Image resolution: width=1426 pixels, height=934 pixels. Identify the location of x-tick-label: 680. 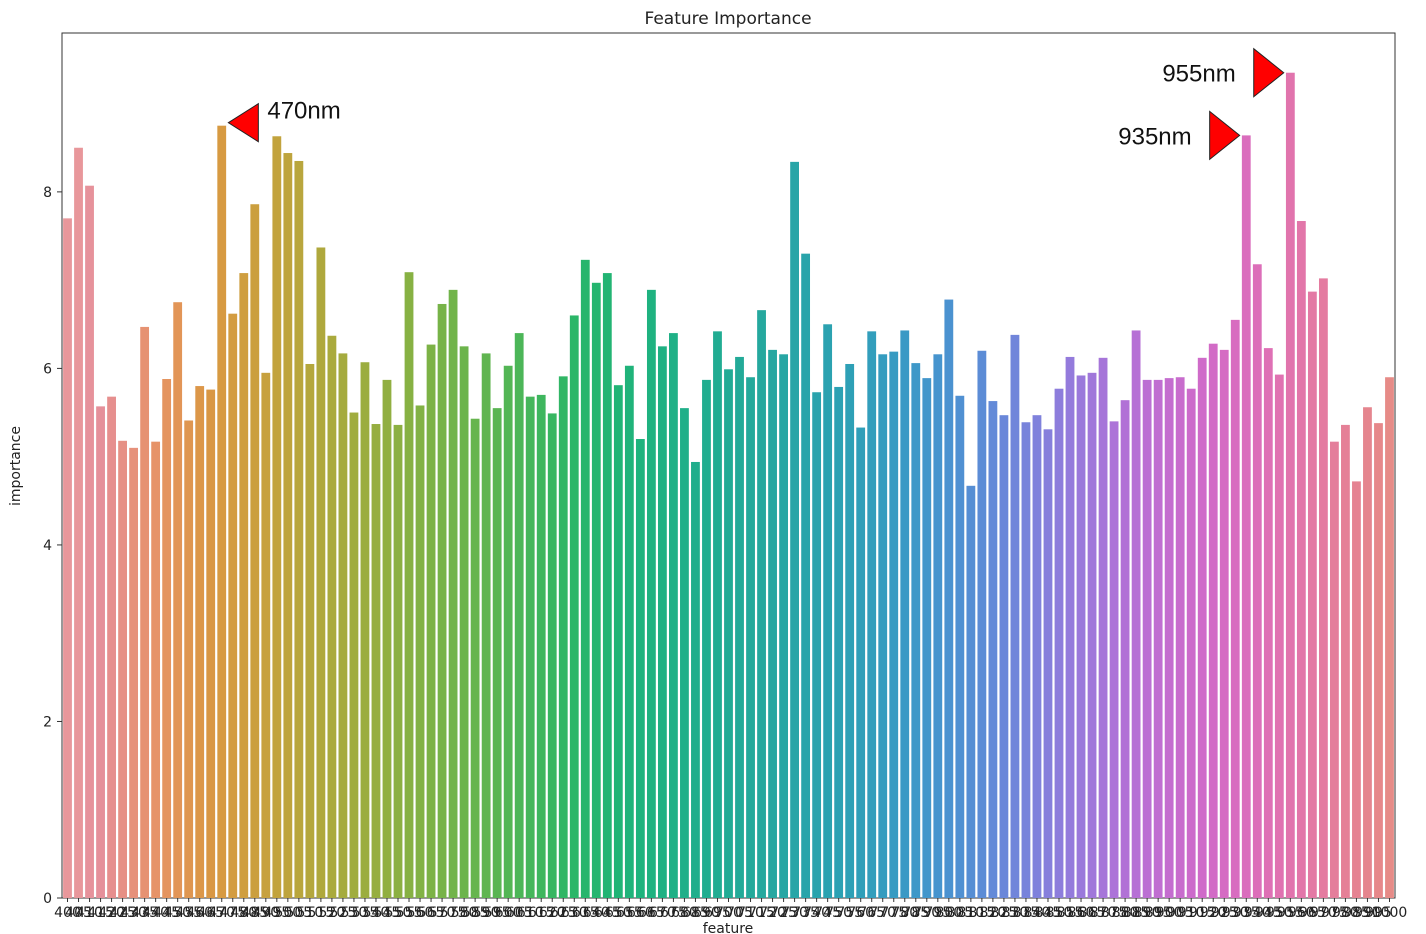
(684, 913).